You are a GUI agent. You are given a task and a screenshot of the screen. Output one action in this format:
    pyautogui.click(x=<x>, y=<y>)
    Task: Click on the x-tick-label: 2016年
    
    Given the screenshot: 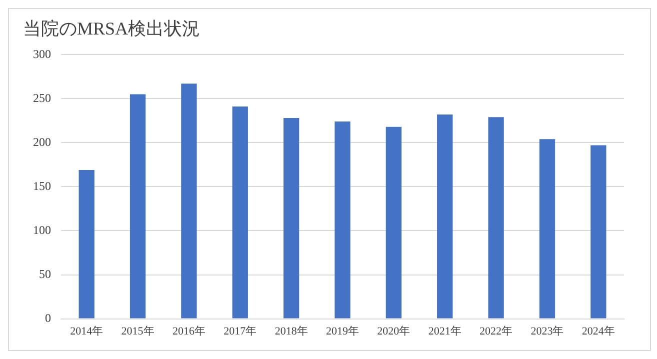 What is the action you would take?
    pyautogui.click(x=189, y=331)
    